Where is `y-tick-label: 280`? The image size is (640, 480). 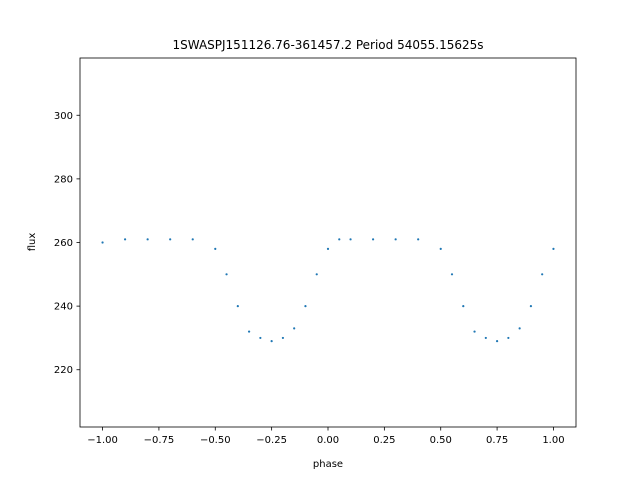
y-tick-label: 280 is located at coordinates (63, 179).